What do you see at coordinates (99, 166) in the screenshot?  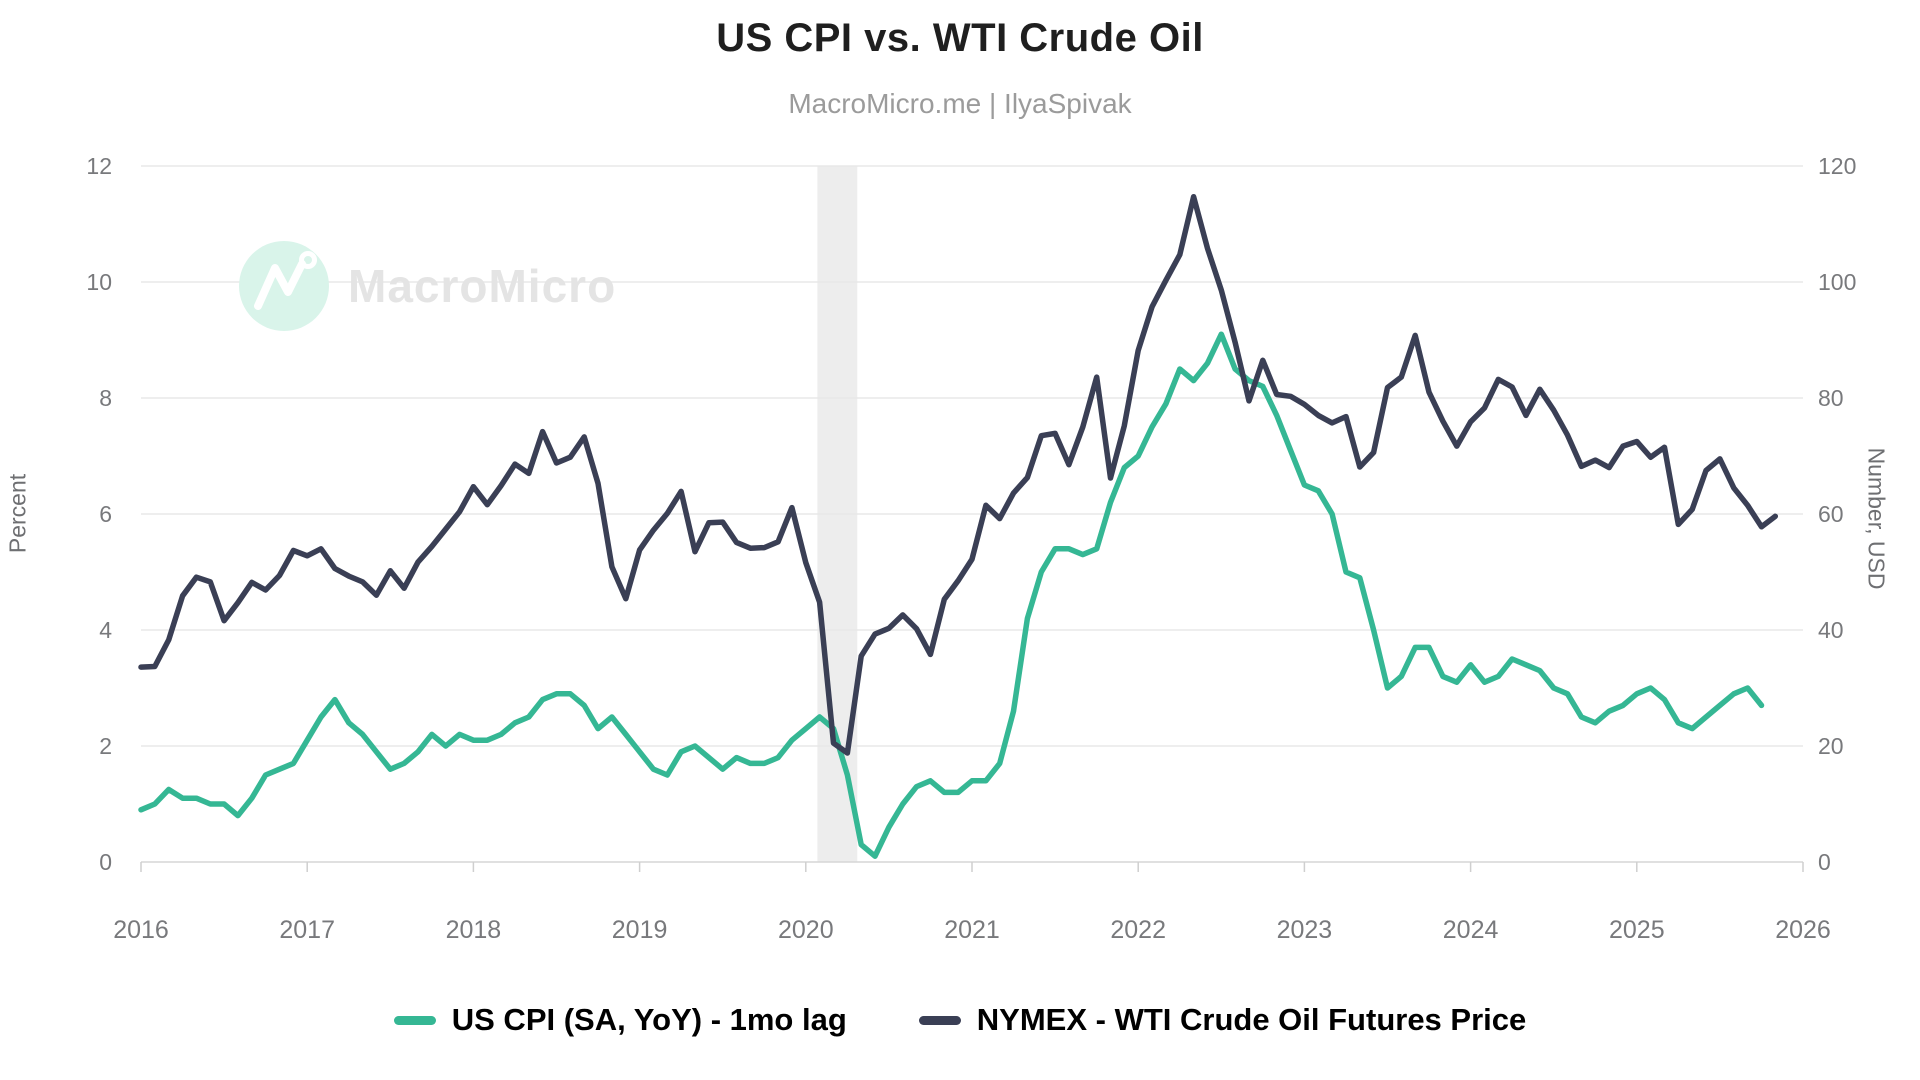 I see `left-axis-tick-label: 12` at bounding box center [99, 166].